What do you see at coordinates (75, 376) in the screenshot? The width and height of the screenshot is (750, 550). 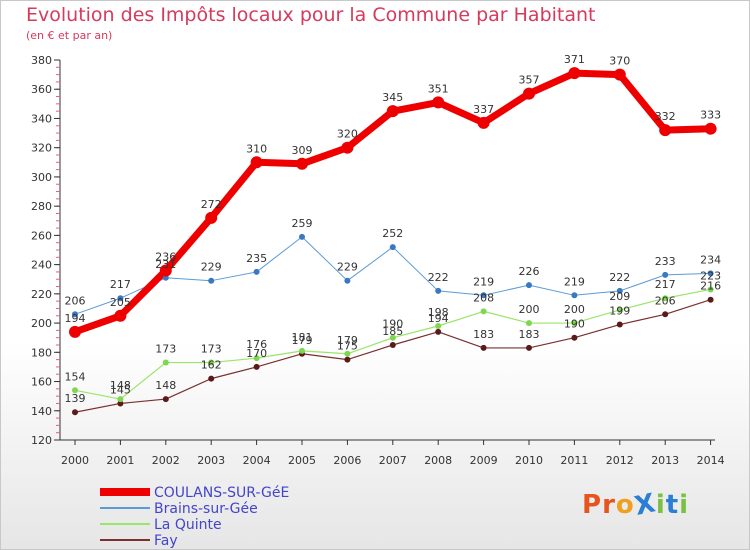 I see `data-label: 154` at bounding box center [75, 376].